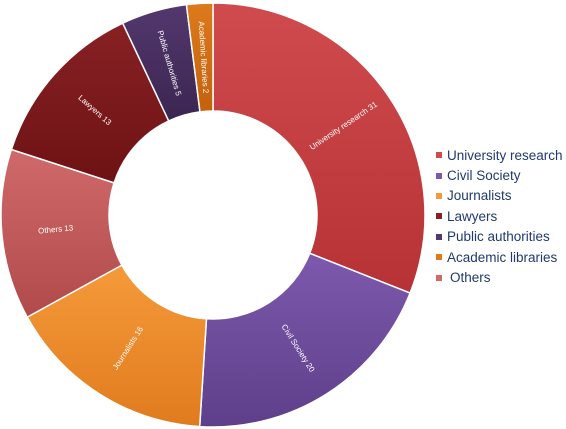  Describe the element at coordinates (479, 196) in the screenshot. I see `legend-label: Journalists` at that location.